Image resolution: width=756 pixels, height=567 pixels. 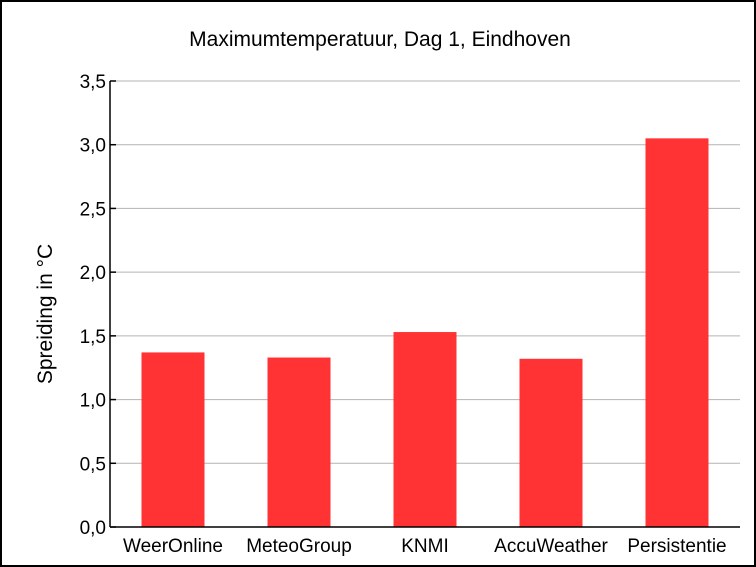 What do you see at coordinates (93, 401) in the screenshot?
I see `y-tick-label: 1,0` at bounding box center [93, 401].